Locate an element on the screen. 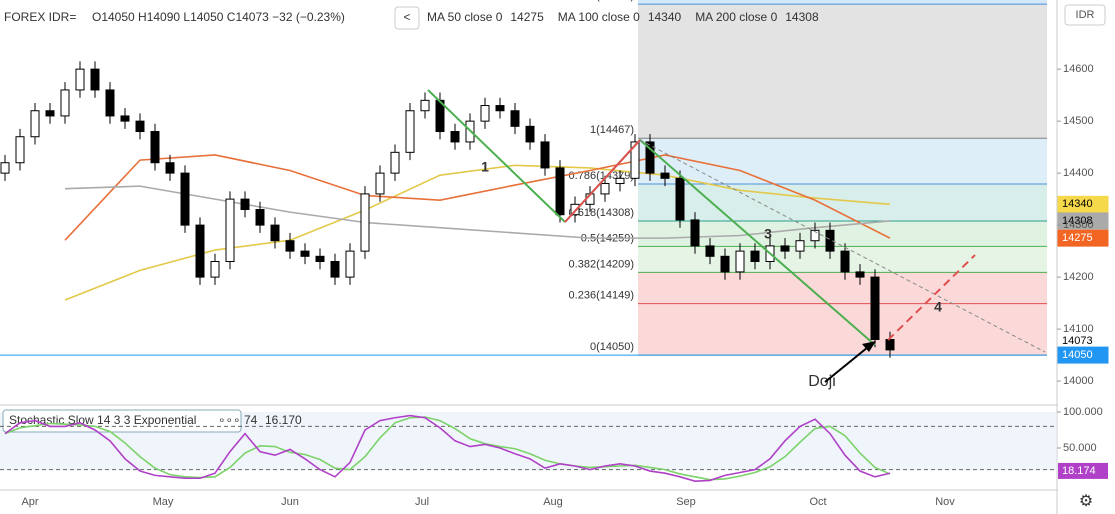 This screenshot has height=514, width=1115. currency-button is located at coordinates (1085, 15).